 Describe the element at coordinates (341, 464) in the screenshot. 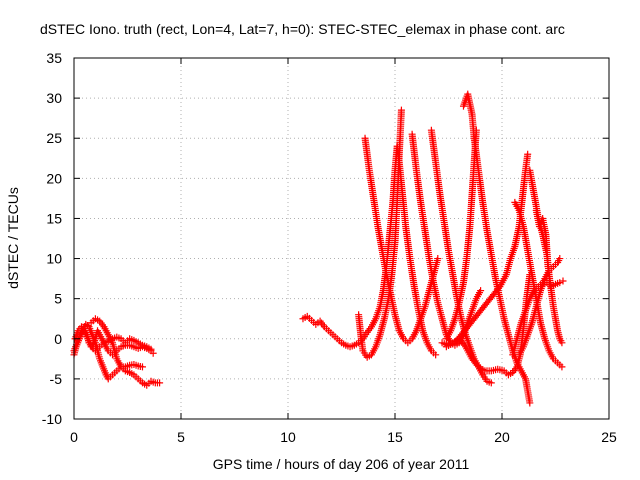

I see `x-axis-label: GPS time / hours of day 206 of year 2011` at that location.